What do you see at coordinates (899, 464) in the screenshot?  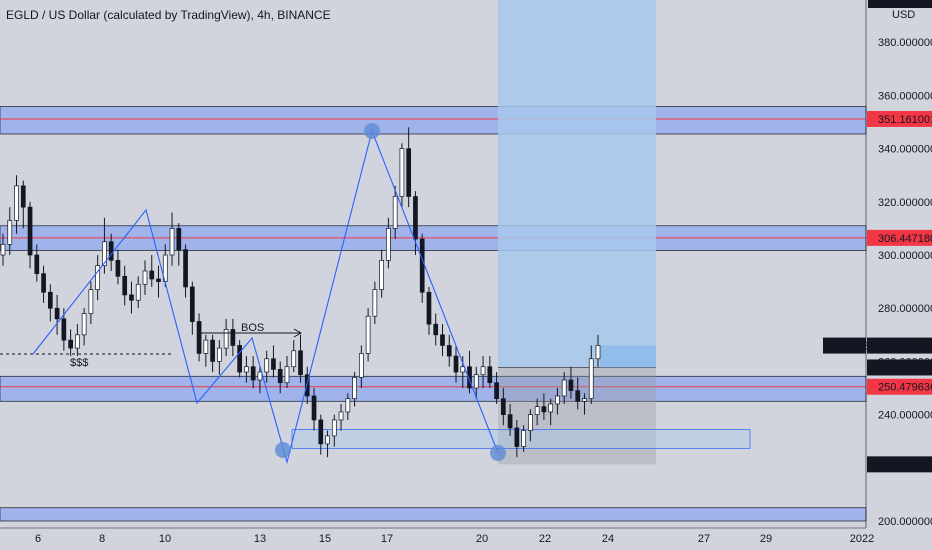 I see `projection-low-tag-bg` at bounding box center [899, 464].